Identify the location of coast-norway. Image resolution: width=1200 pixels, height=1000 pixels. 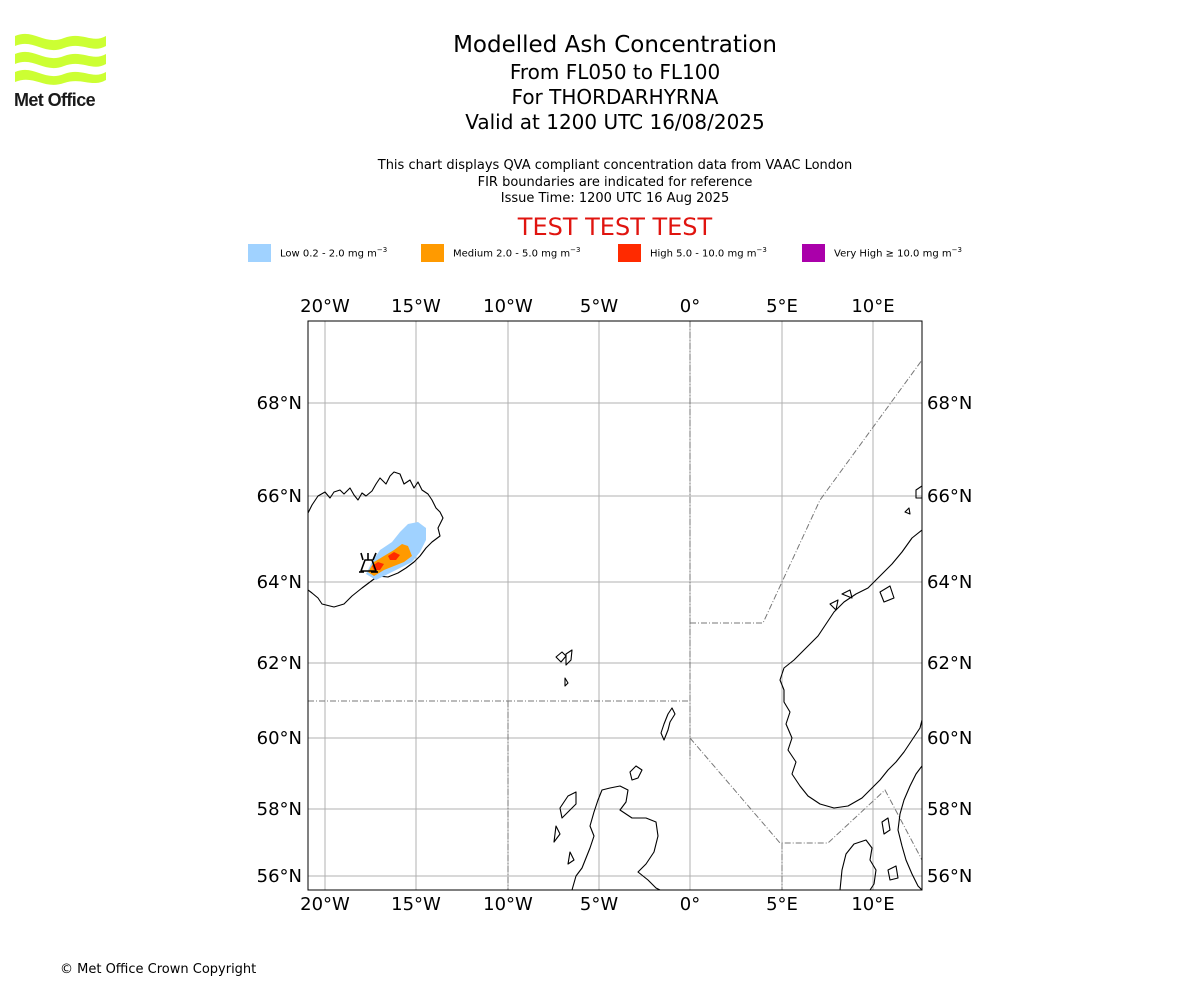
(850, 669).